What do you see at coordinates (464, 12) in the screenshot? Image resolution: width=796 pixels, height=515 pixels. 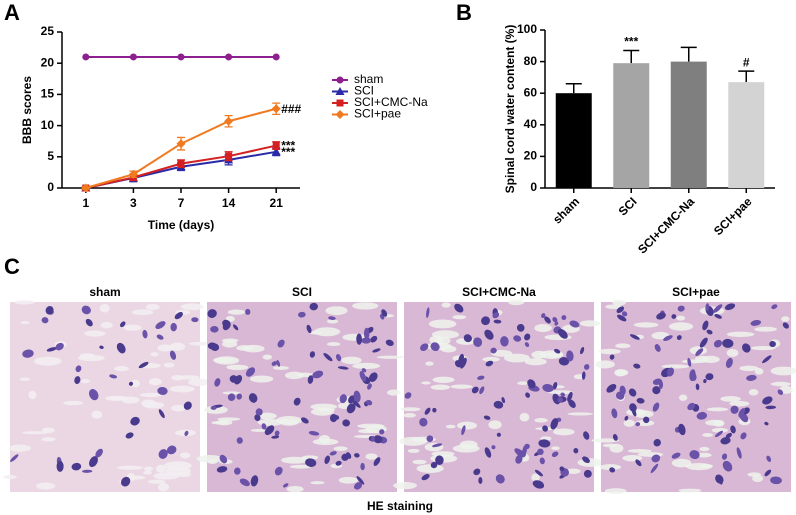 I see `panel-label: B` at bounding box center [464, 12].